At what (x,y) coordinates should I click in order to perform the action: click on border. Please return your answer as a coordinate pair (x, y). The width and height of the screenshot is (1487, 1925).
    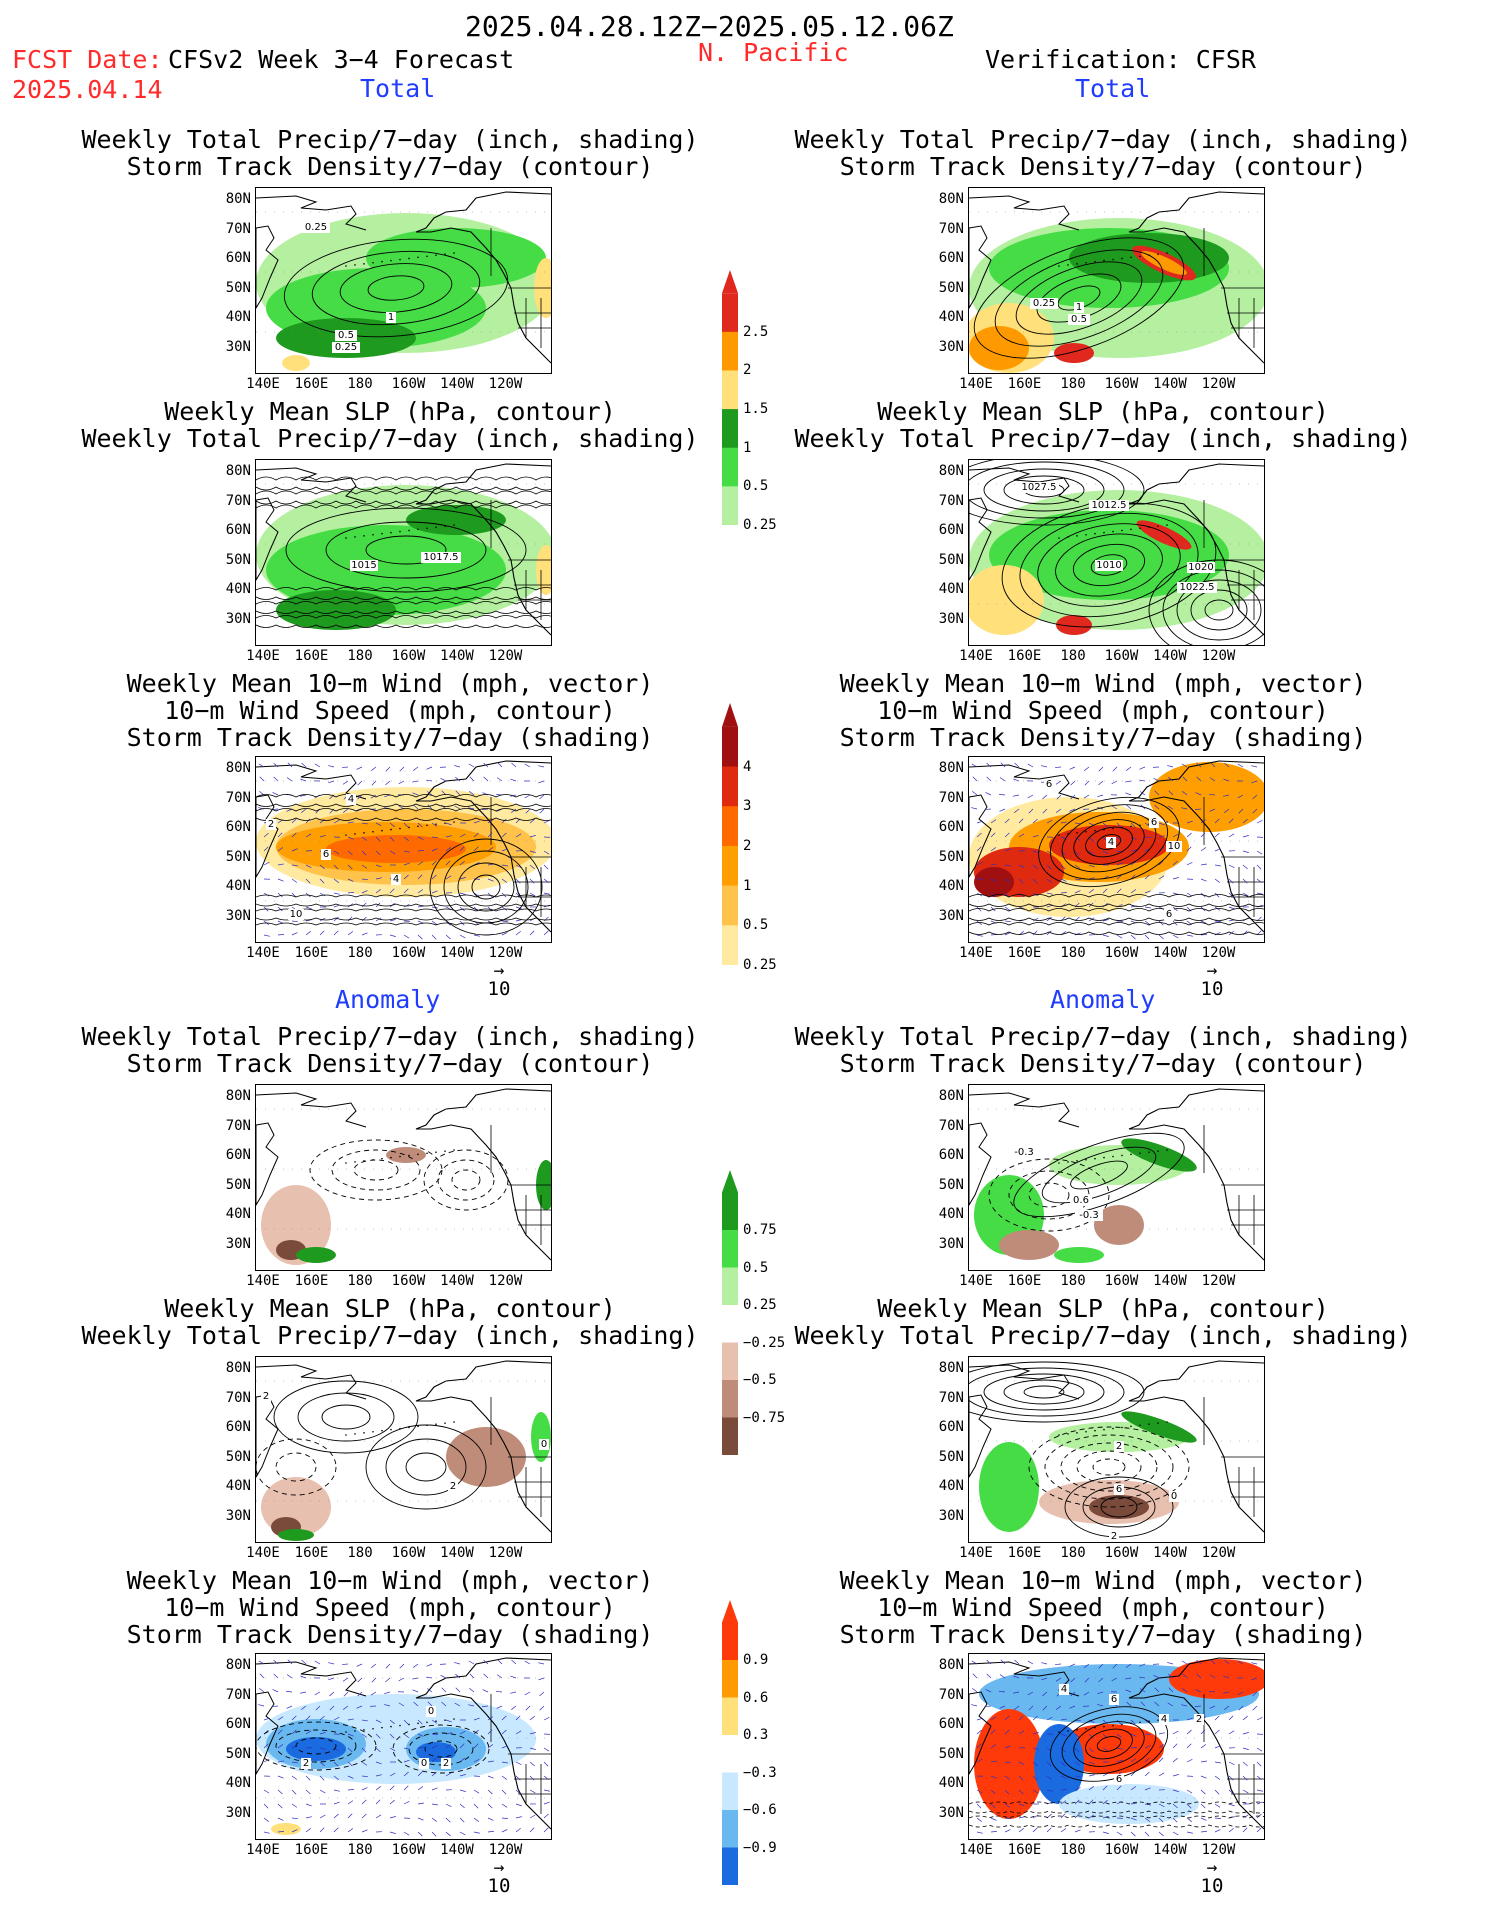
    Looking at the image, I should click on (520, 560).